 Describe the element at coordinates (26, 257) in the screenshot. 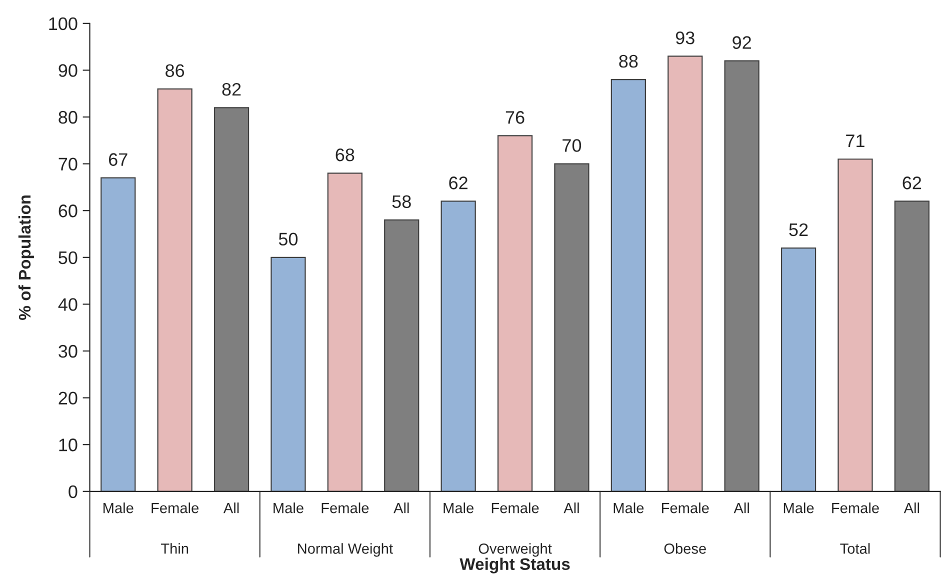

I see `y-axis-title: % of Population` at that location.